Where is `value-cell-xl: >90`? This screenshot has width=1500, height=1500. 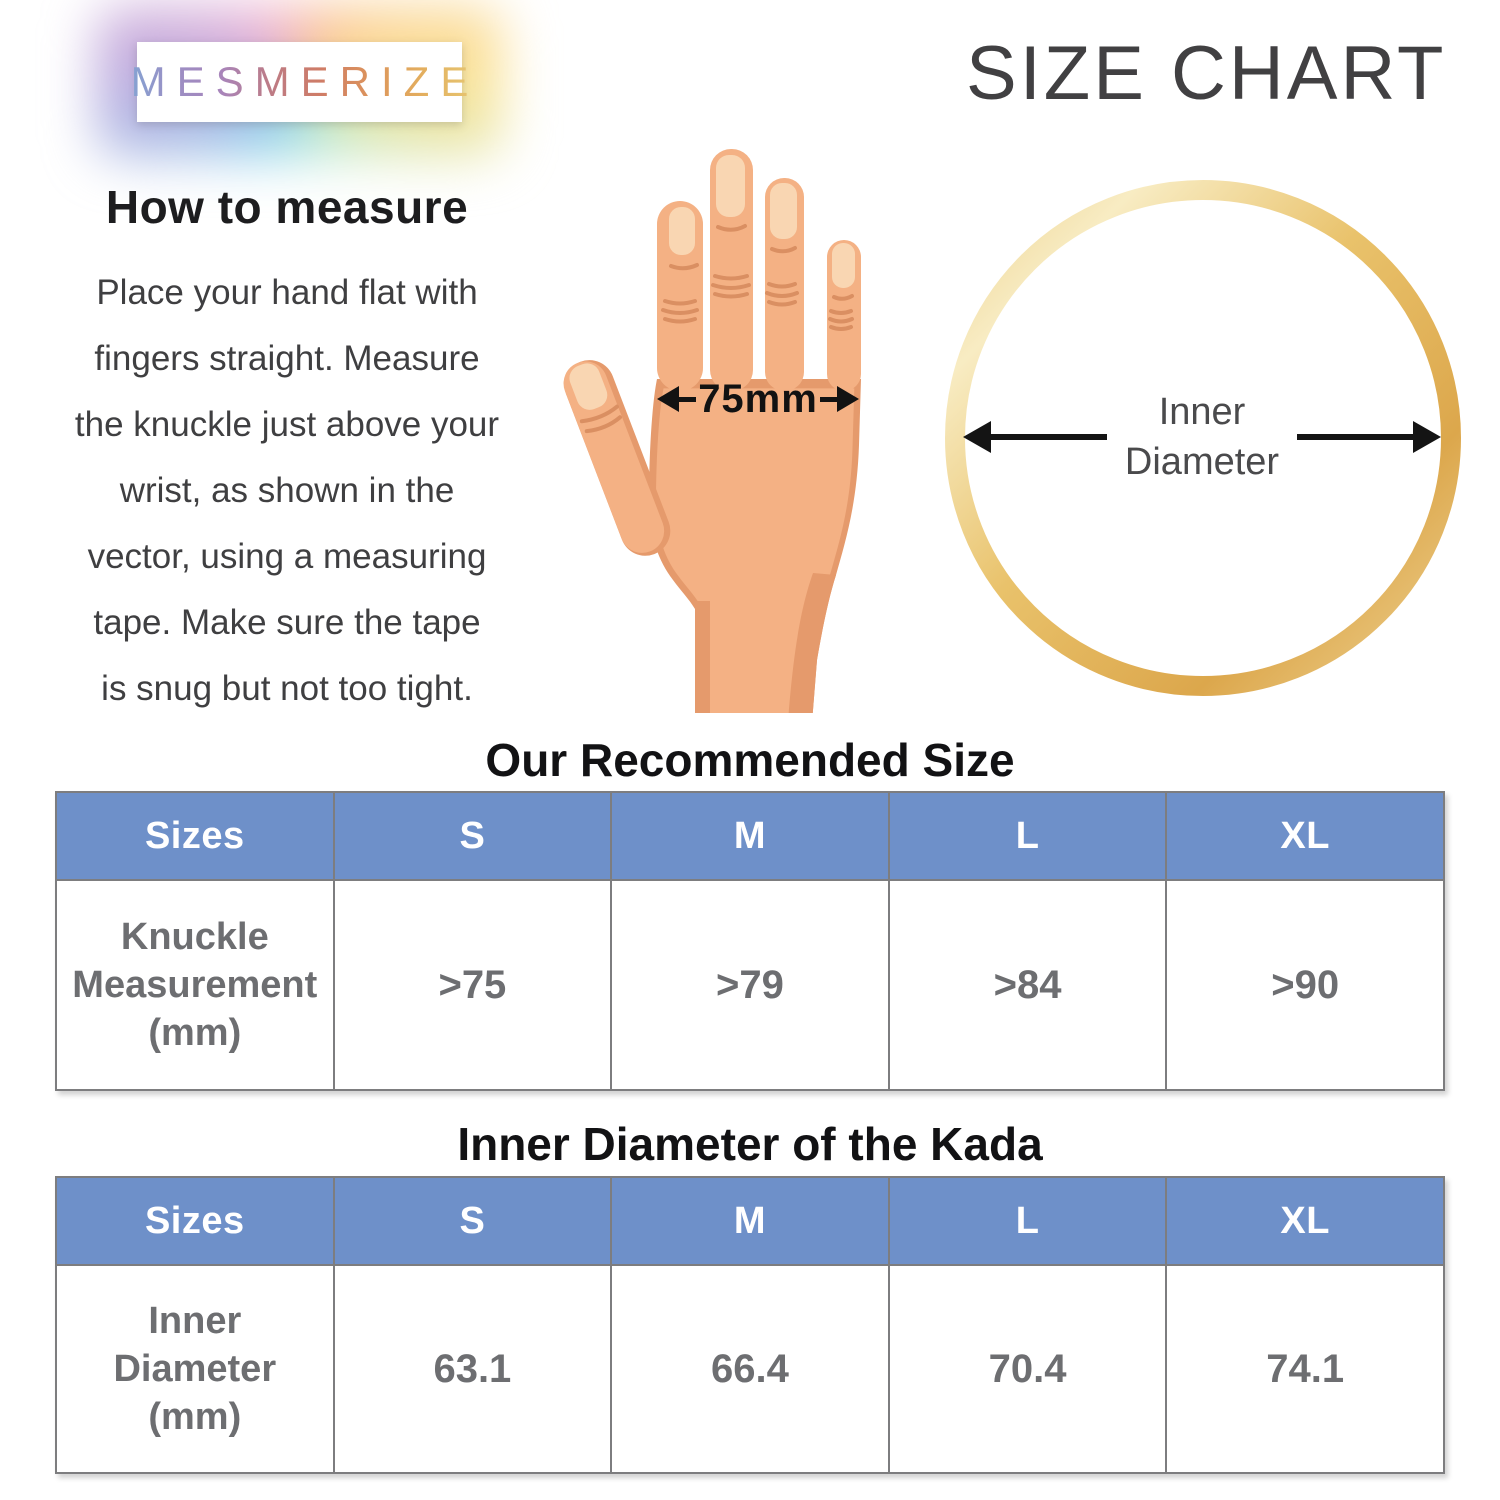 value-cell-xl: >90 is located at coordinates (1305, 985).